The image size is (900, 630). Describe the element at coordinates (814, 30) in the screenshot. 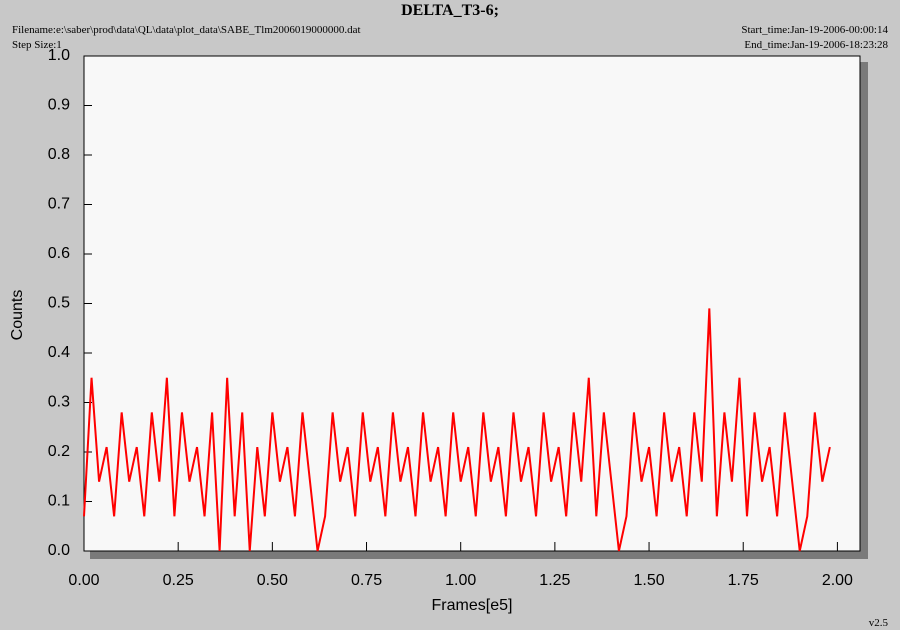

I see `start-time: Start_time:Jan-19-2006-00:00:14` at that location.